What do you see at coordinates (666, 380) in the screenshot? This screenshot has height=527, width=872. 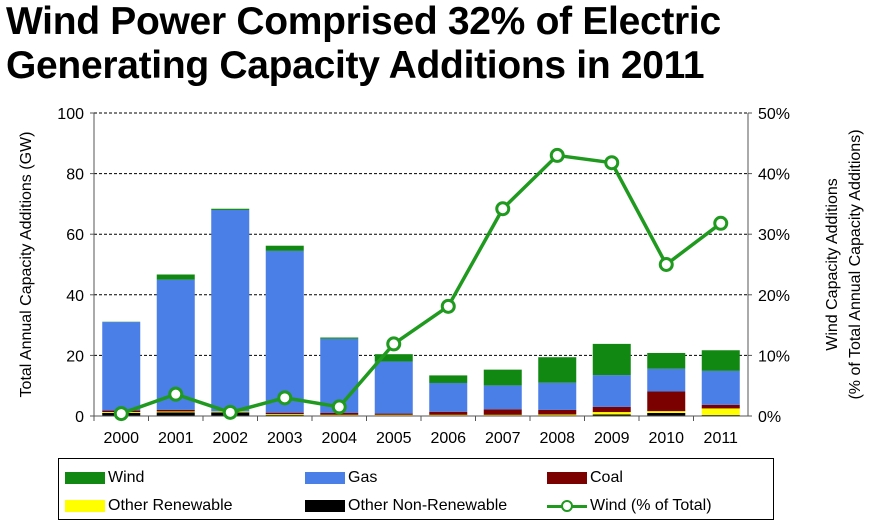 I see `bar-gas-2010` at bounding box center [666, 380].